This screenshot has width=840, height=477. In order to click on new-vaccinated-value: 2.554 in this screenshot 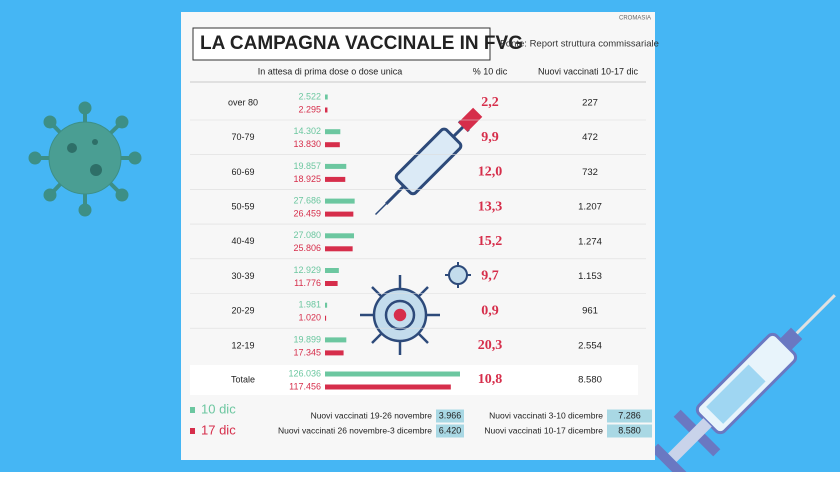, I will do `click(590, 345)`.